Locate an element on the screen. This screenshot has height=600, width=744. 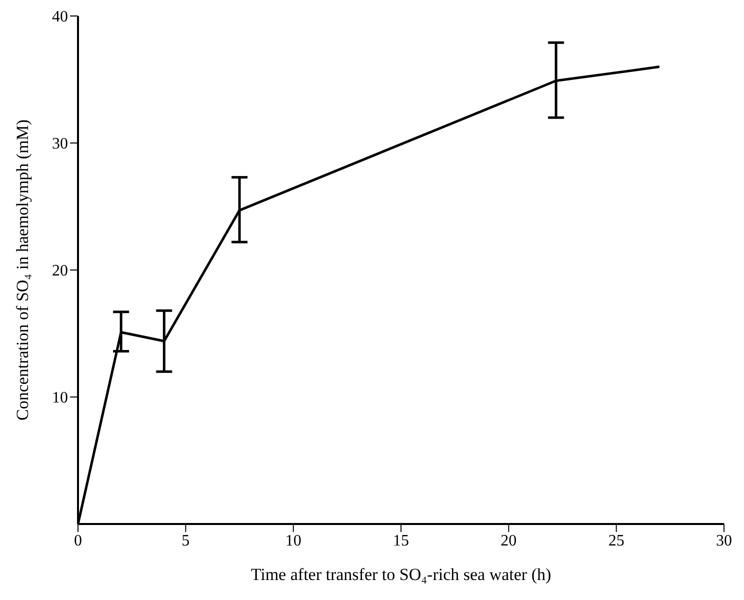
y-axis-title: Concentration of SO₄ in haemolymph (mM) is located at coordinates (22, 270).